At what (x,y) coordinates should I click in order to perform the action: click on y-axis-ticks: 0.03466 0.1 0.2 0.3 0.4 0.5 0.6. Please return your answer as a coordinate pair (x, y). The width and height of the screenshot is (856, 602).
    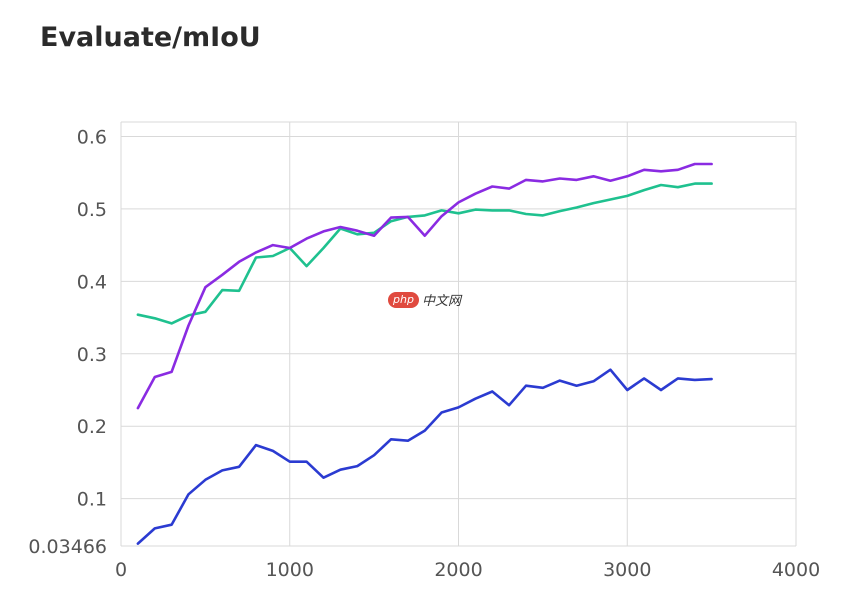
    Looking at the image, I should click on (67, 342).